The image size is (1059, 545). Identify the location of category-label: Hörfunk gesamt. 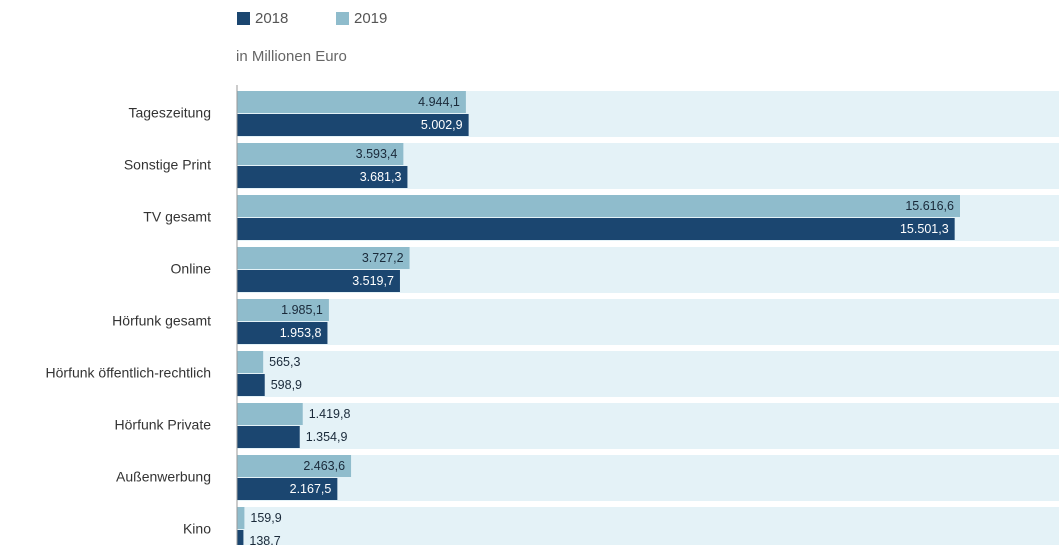
(161, 321).